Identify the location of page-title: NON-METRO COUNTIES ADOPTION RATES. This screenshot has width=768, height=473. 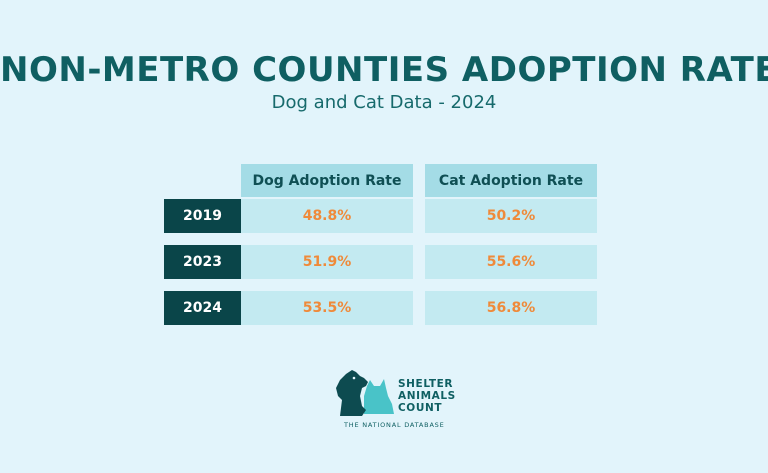
(384, 70).